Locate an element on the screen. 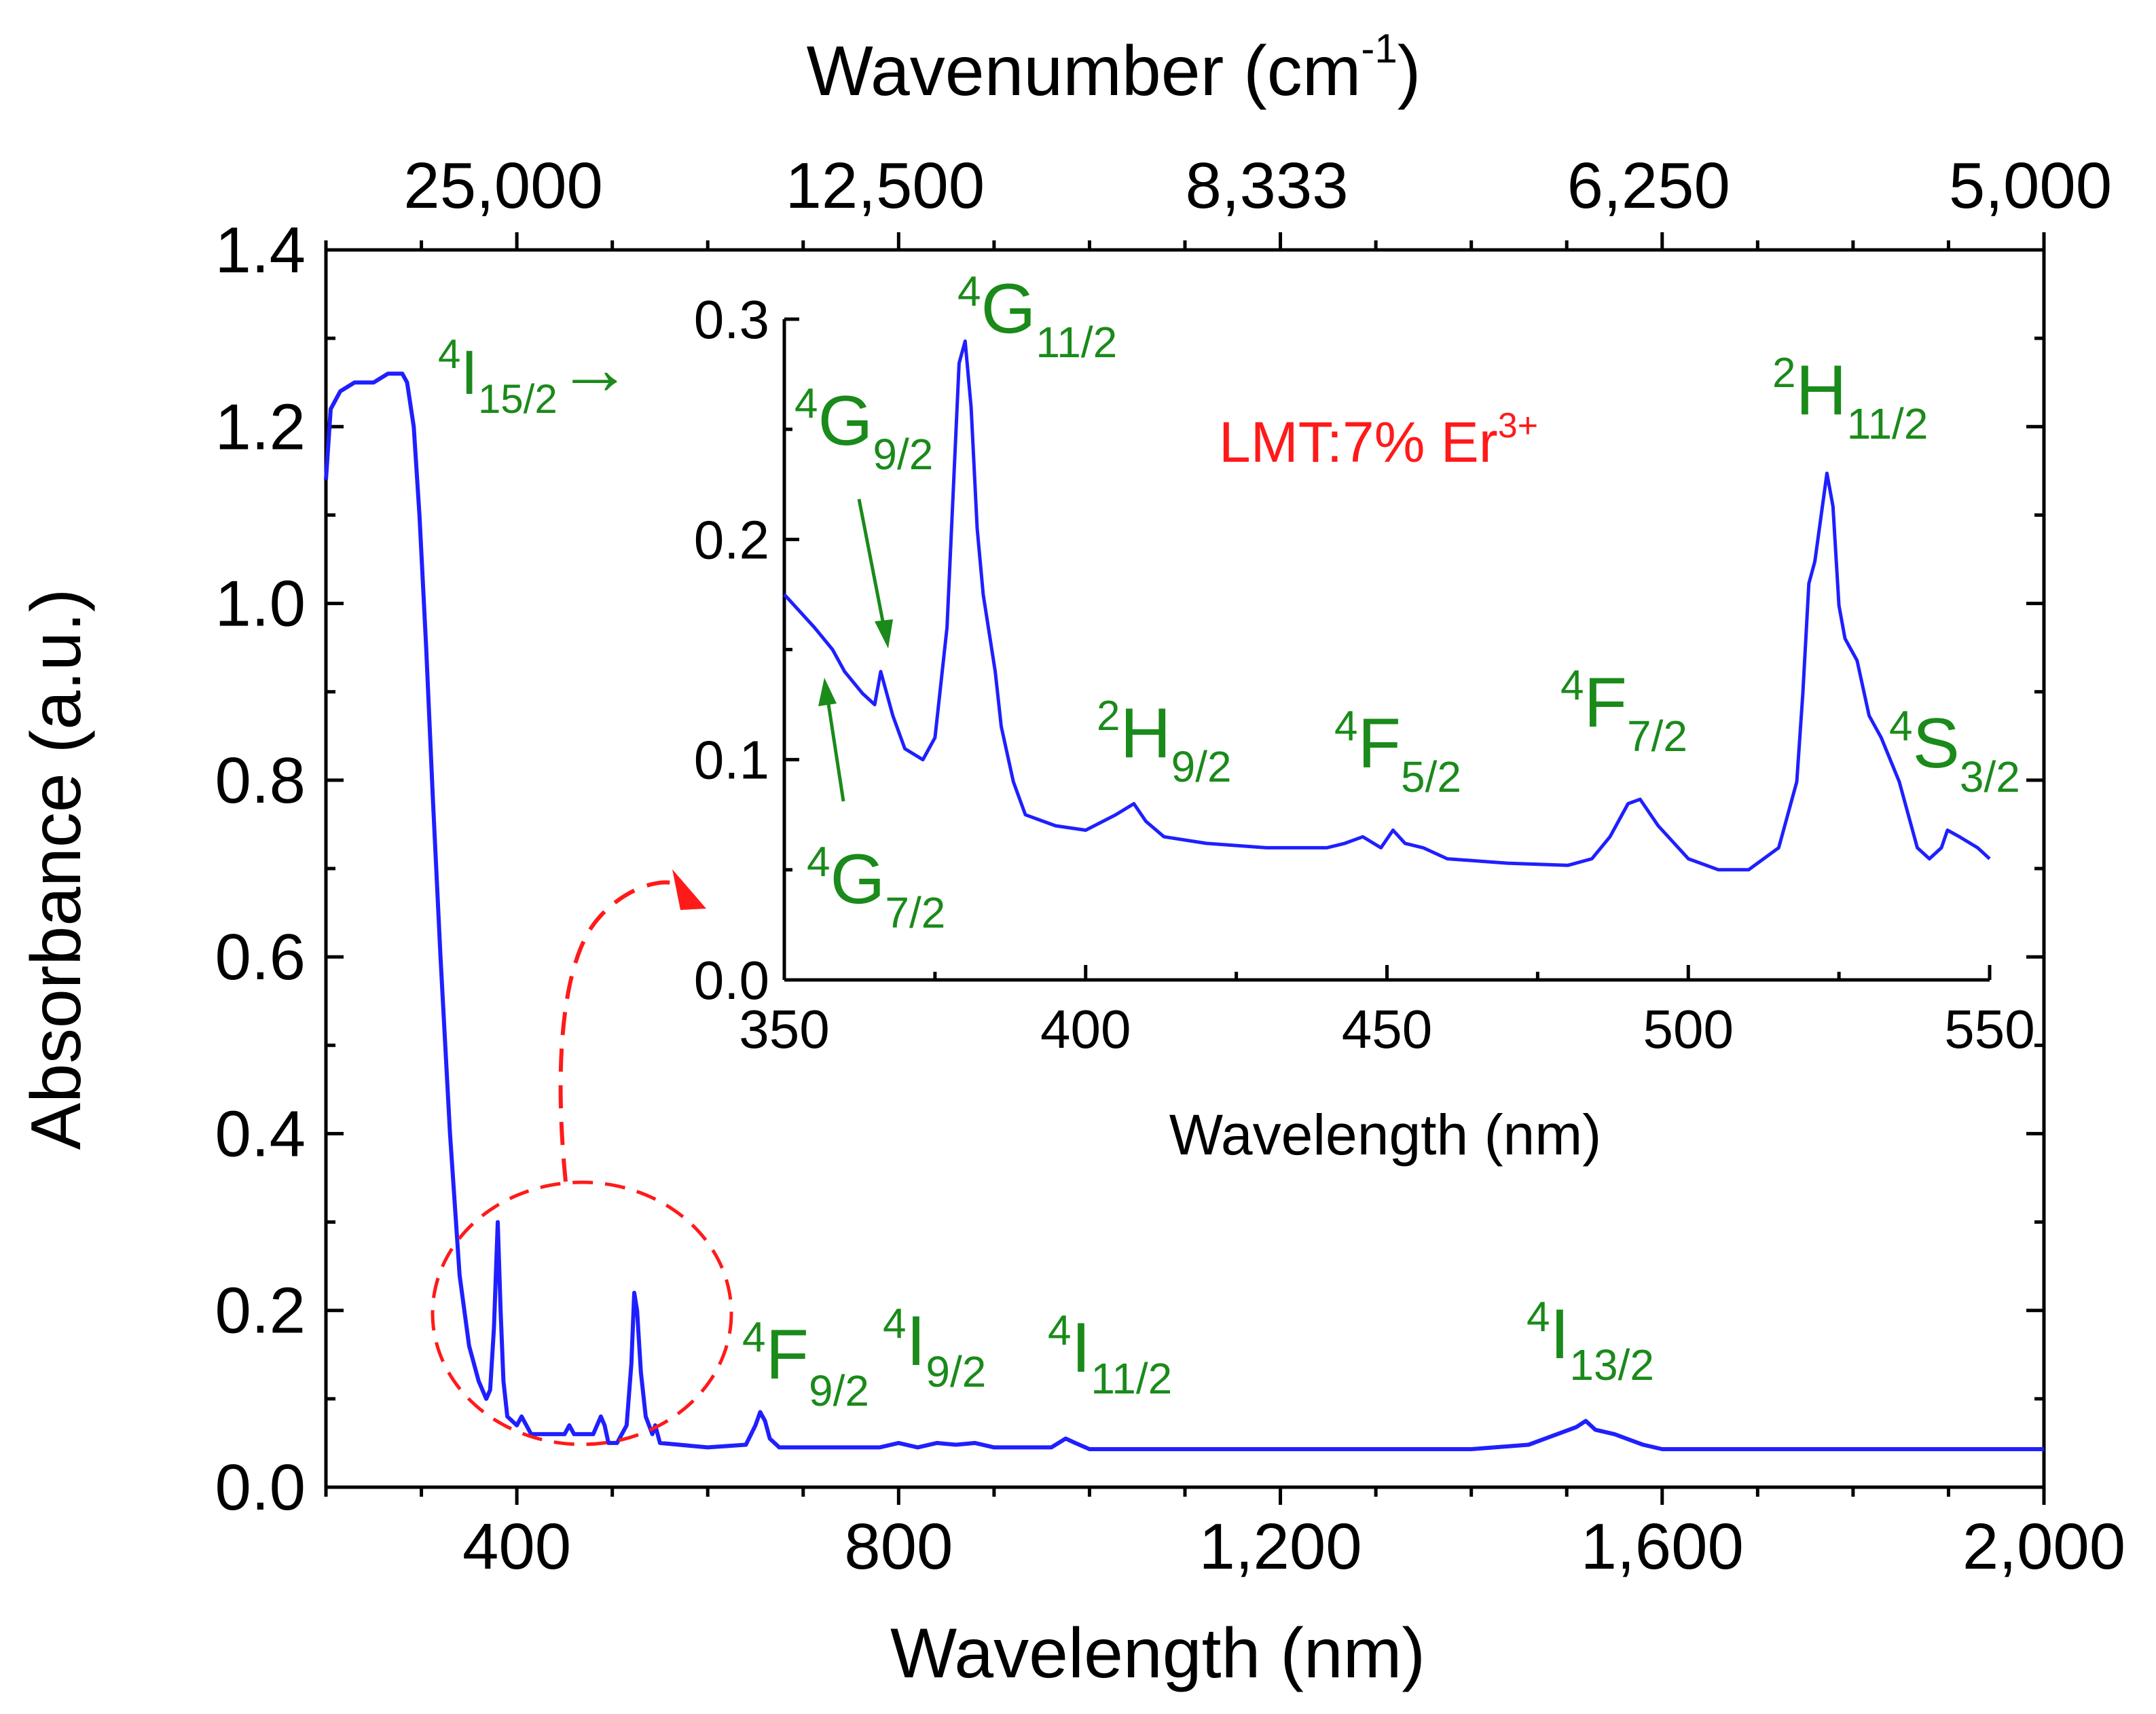  annotation-4i9-2: 4I9/2 is located at coordinates (934, 1348).